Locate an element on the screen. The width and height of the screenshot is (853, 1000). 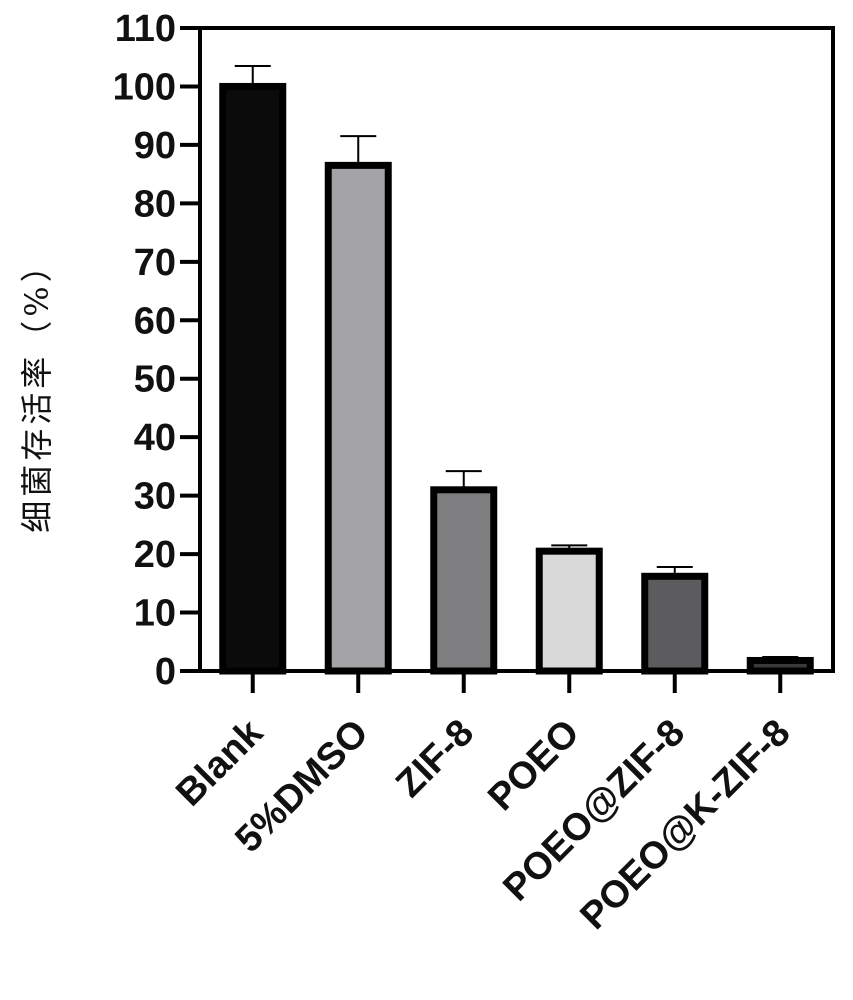
y-tick-label: 100 is located at coordinates (144, 87).